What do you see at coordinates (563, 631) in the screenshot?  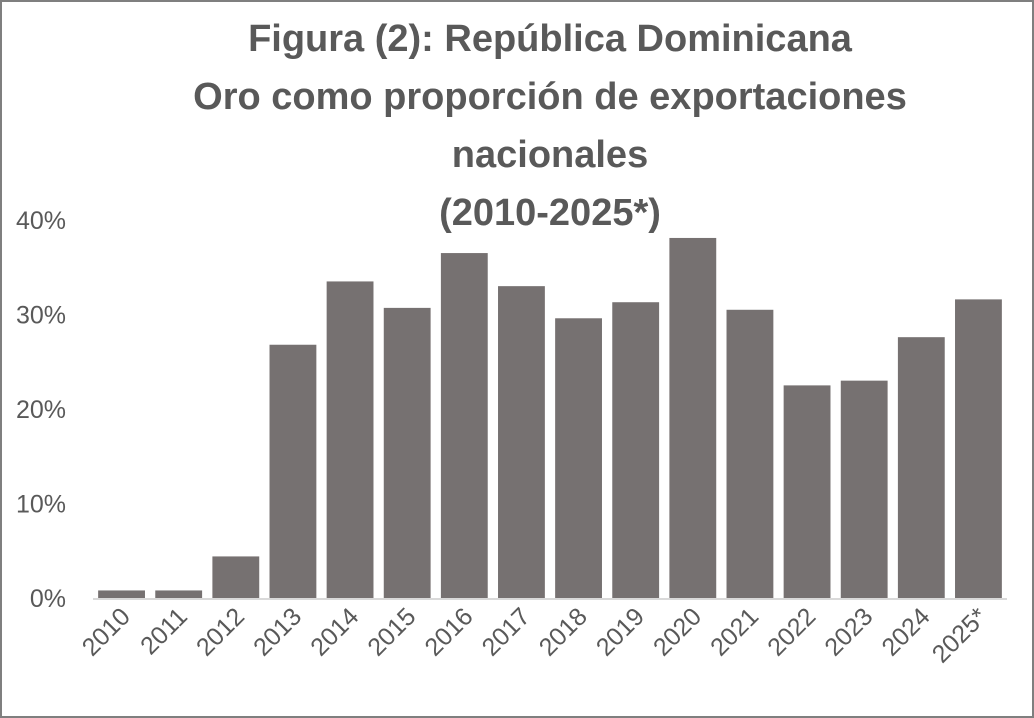 I see `x-tick-label: 2018` at bounding box center [563, 631].